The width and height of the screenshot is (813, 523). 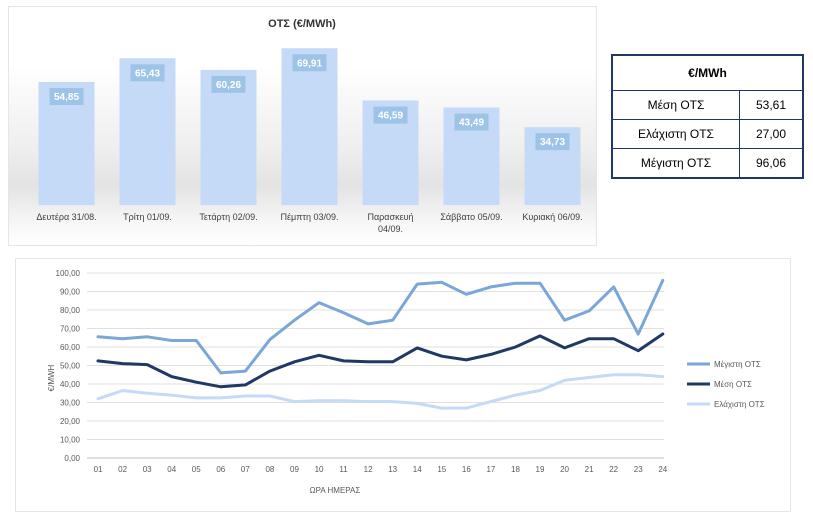 What do you see at coordinates (733, 384) in the screenshot?
I see `legend-label: Μέση ΟΤΣ` at bounding box center [733, 384].